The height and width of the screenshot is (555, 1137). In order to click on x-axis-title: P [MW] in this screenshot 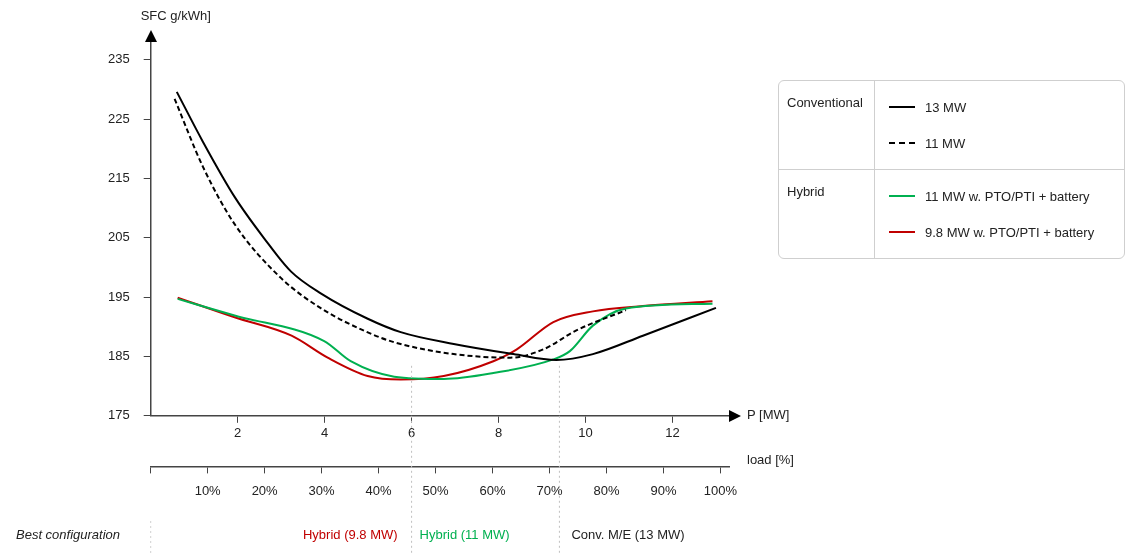, I will do `click(768, 415)`.